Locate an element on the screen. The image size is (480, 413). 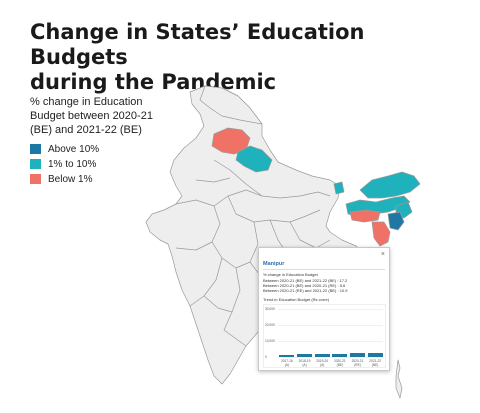
y-tick-label: 0 is located at coordinates (266, 357).